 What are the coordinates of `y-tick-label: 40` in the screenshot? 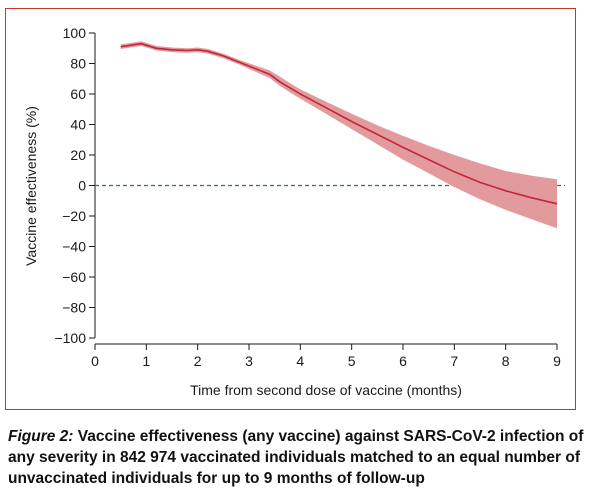 It's located at (78, 125).